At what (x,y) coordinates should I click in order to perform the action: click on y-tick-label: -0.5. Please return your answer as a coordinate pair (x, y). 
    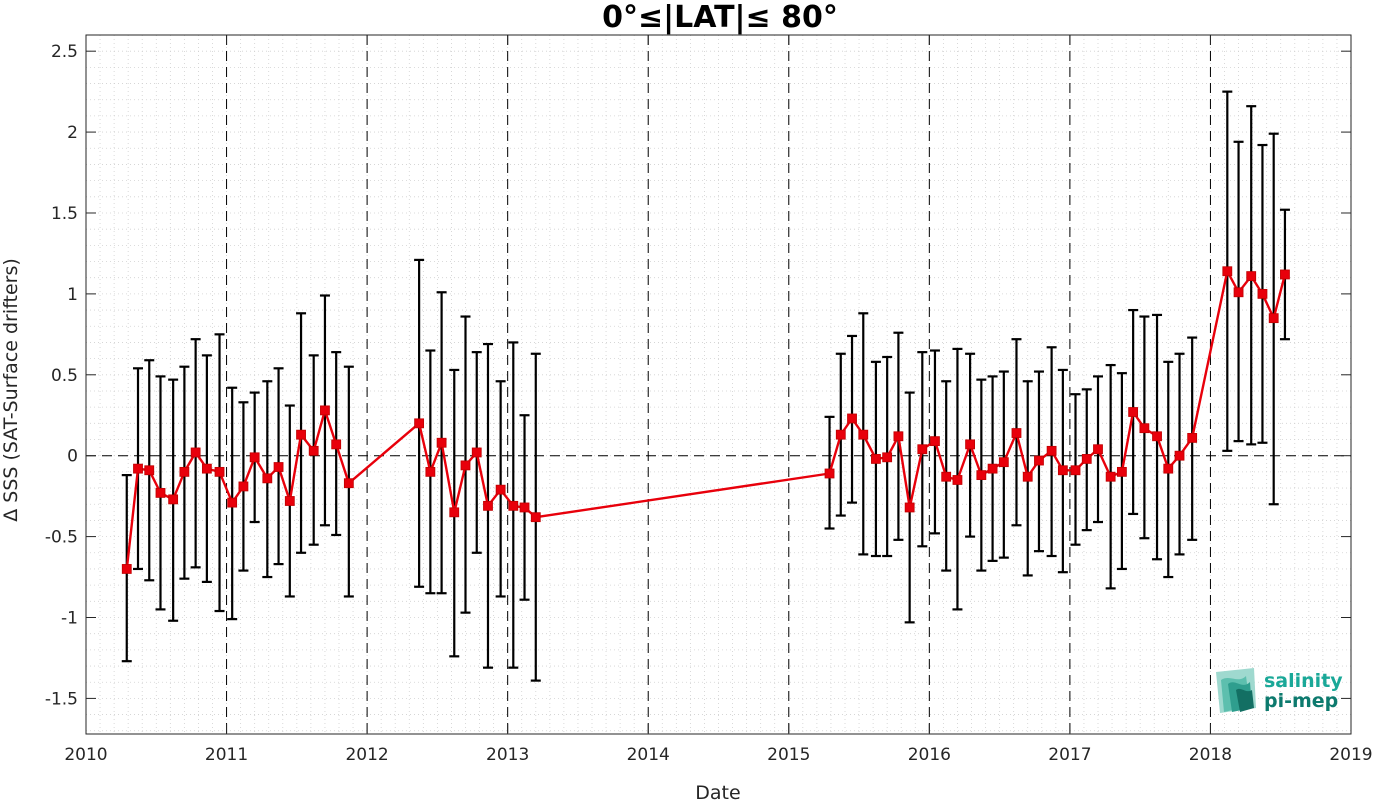
    Looking at the image, I should click on (61, 538).